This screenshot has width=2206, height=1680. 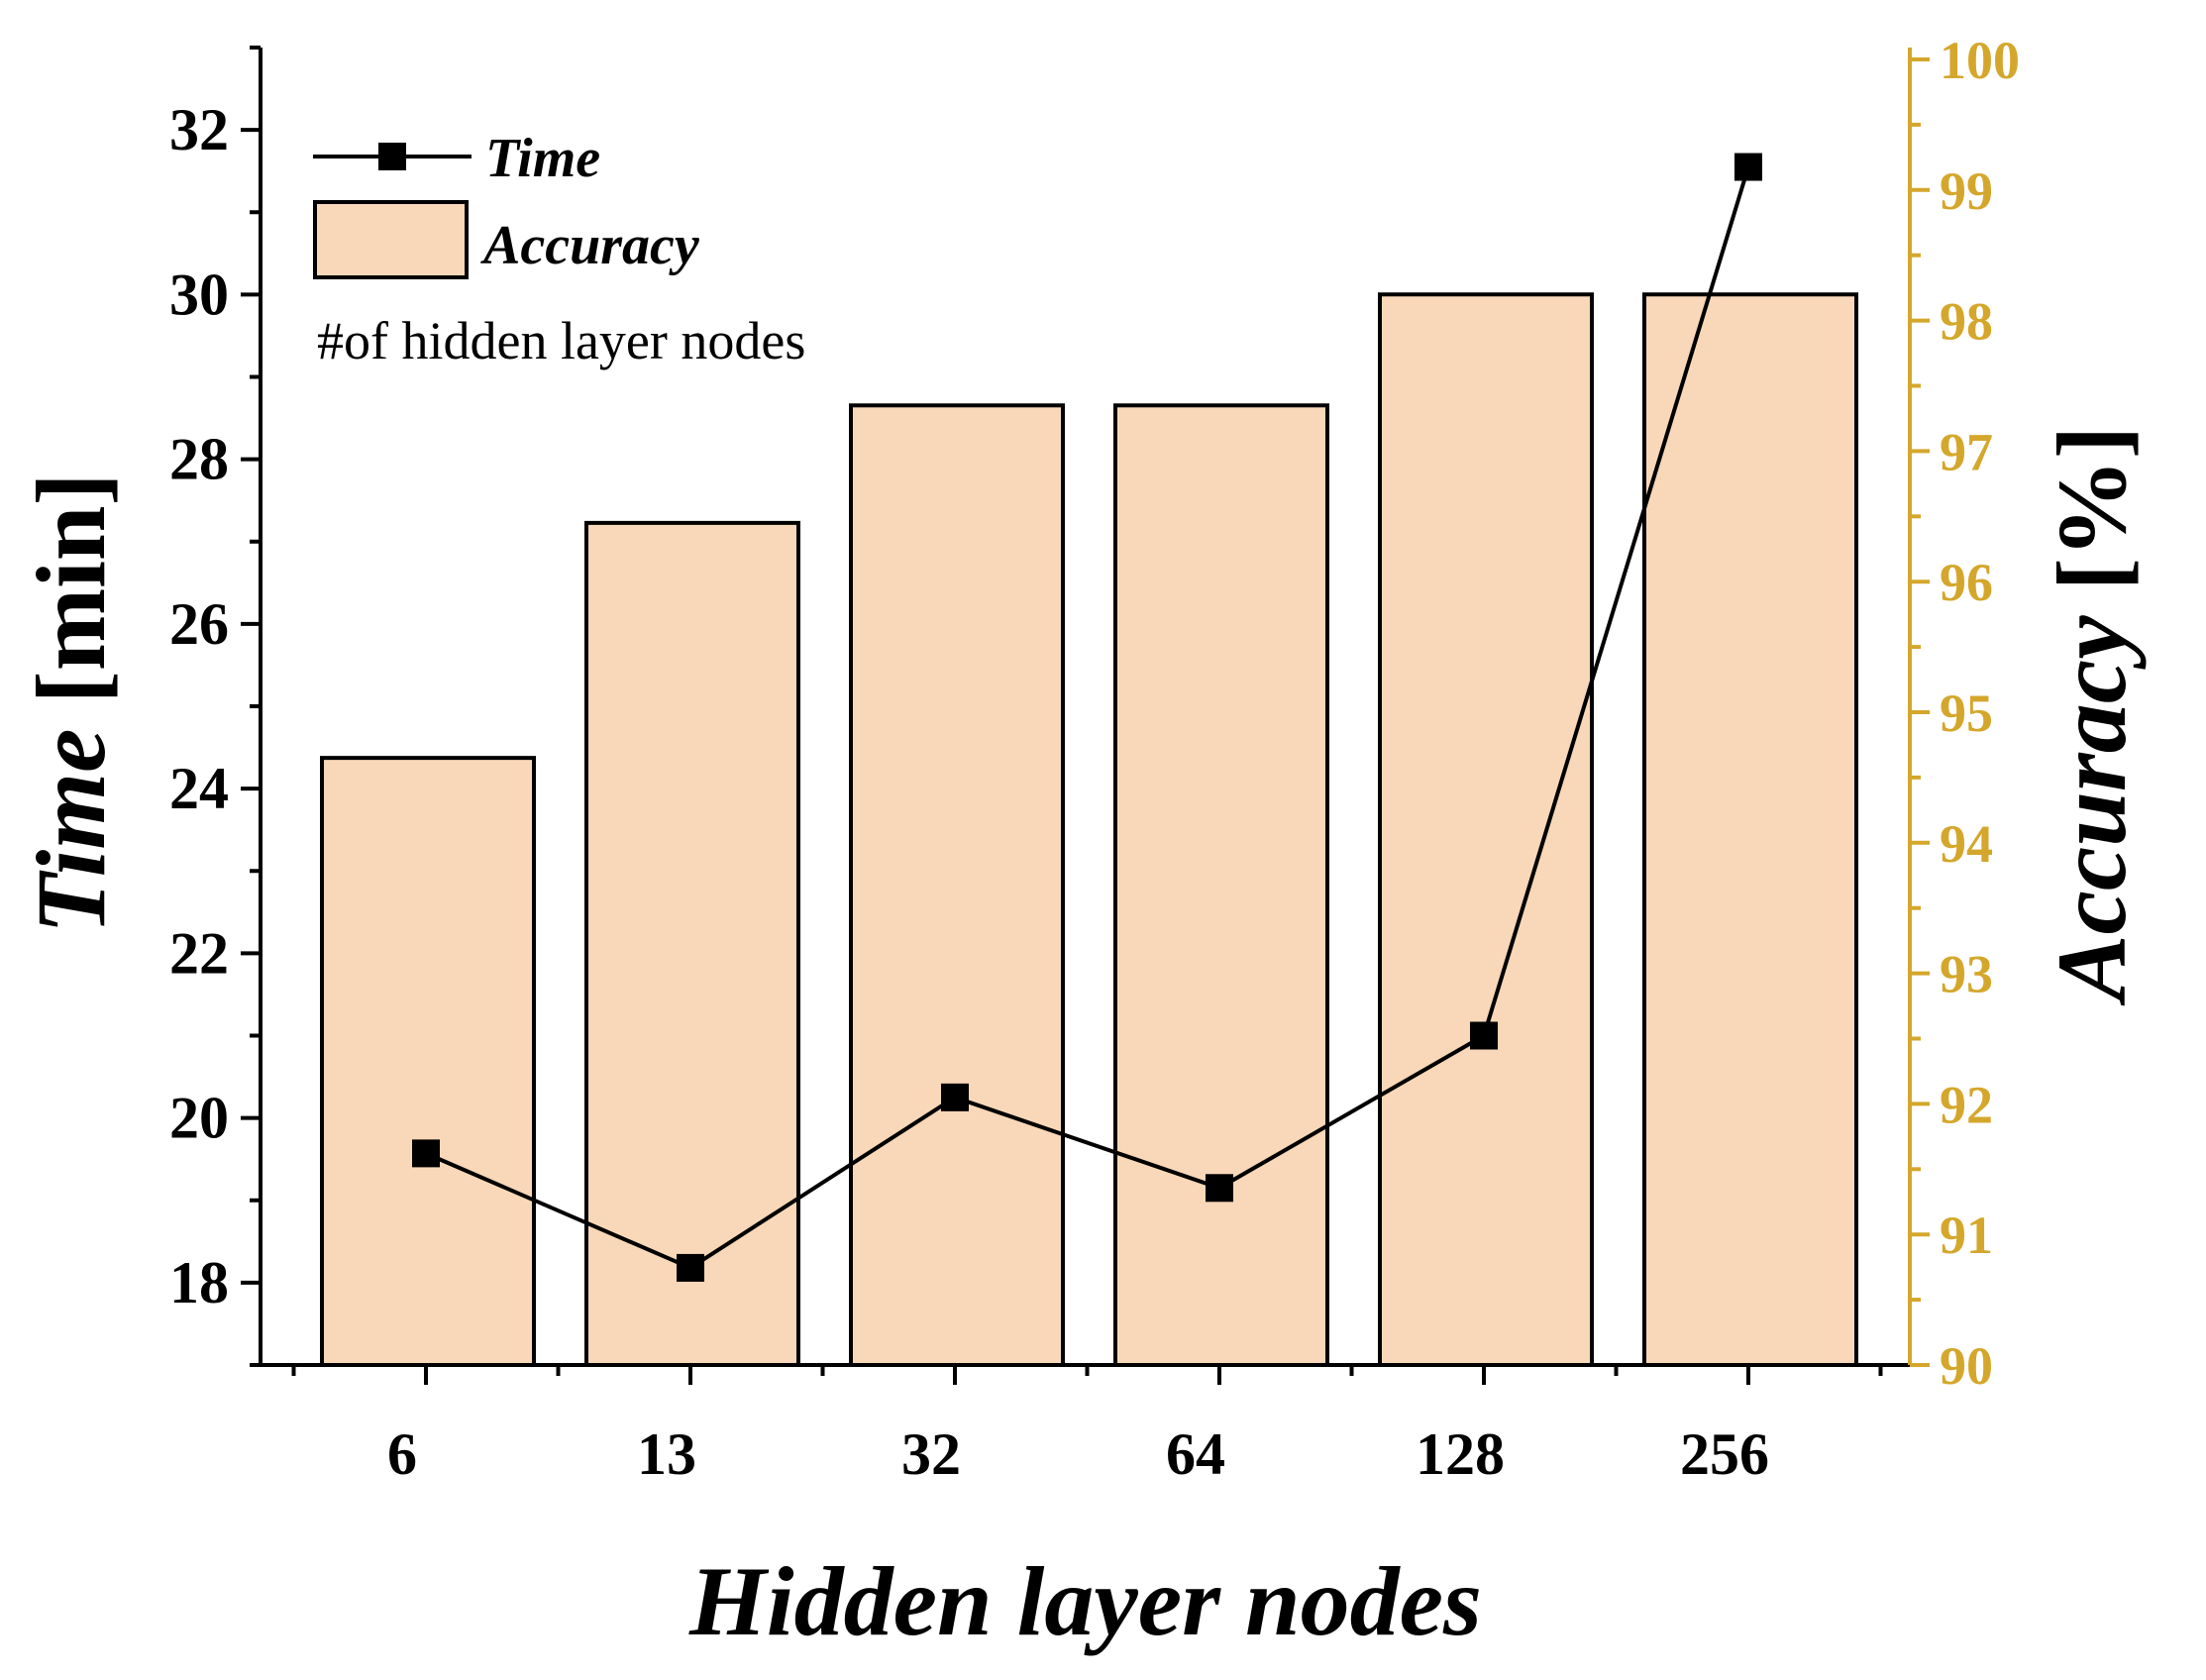 What do you see at coordinates (199, 953) in the screenshot?
I see `left-tick-label: 22` at bounding box center [199, 953].